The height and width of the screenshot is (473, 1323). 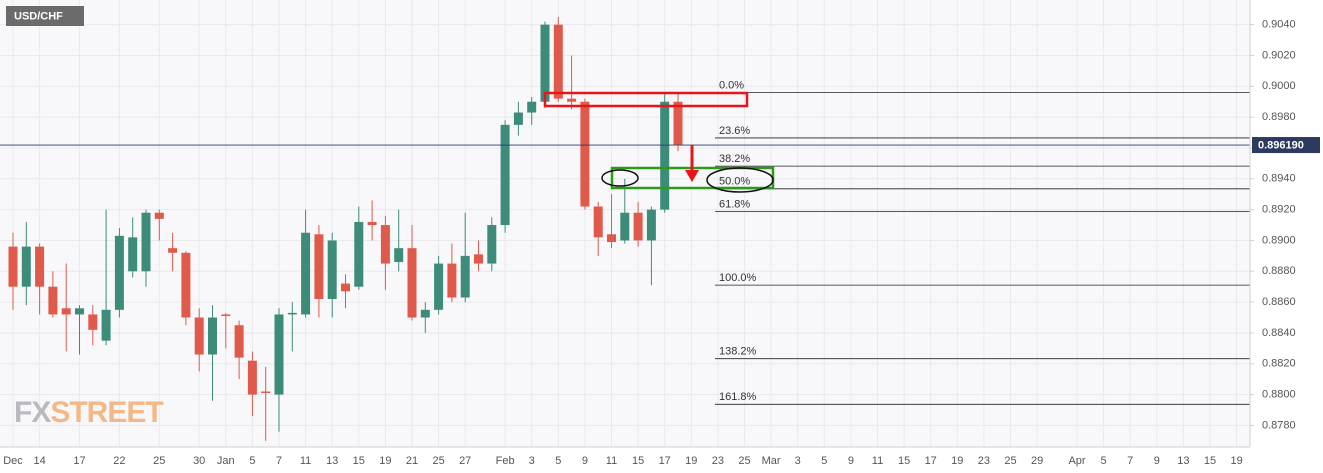 What do you see at coordinates (738, 397) in the screenshot?
I see `fib-label: 161.8%` at bounding box center [738, 397].